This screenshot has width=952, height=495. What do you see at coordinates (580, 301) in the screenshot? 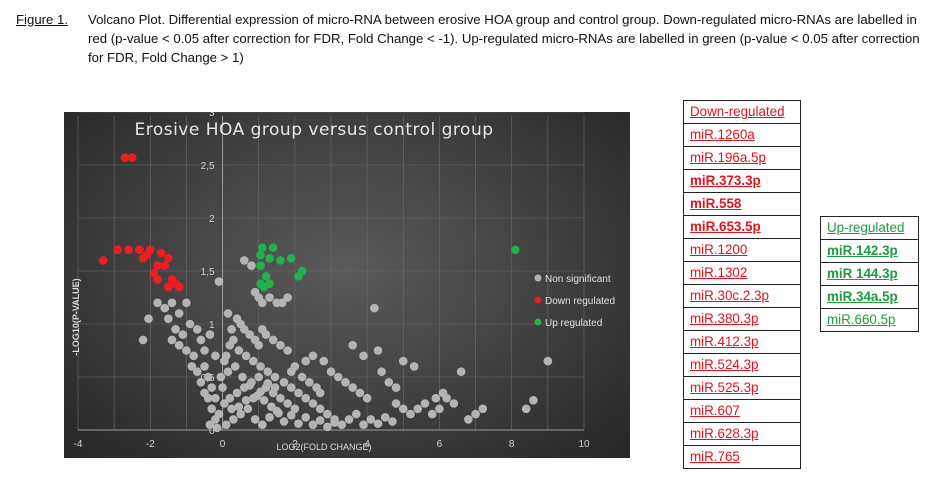
I see `legend-label: Down regulated` at bounding box center [580, 301].